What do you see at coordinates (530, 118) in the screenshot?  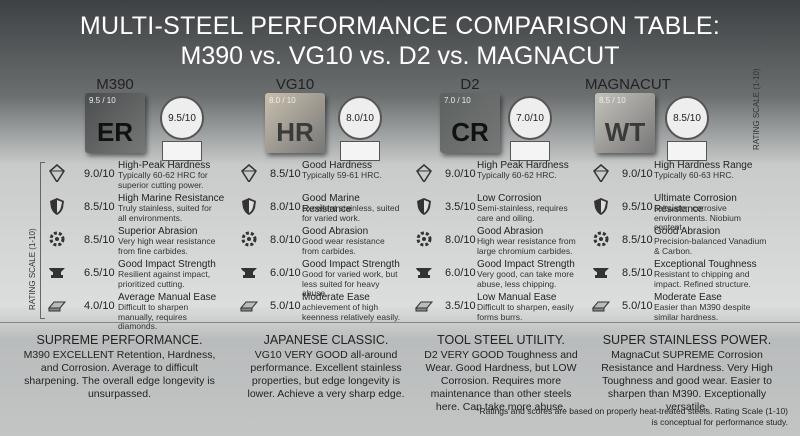 I see `score-circle: 7.0/10` at bounding box center [530, 118].